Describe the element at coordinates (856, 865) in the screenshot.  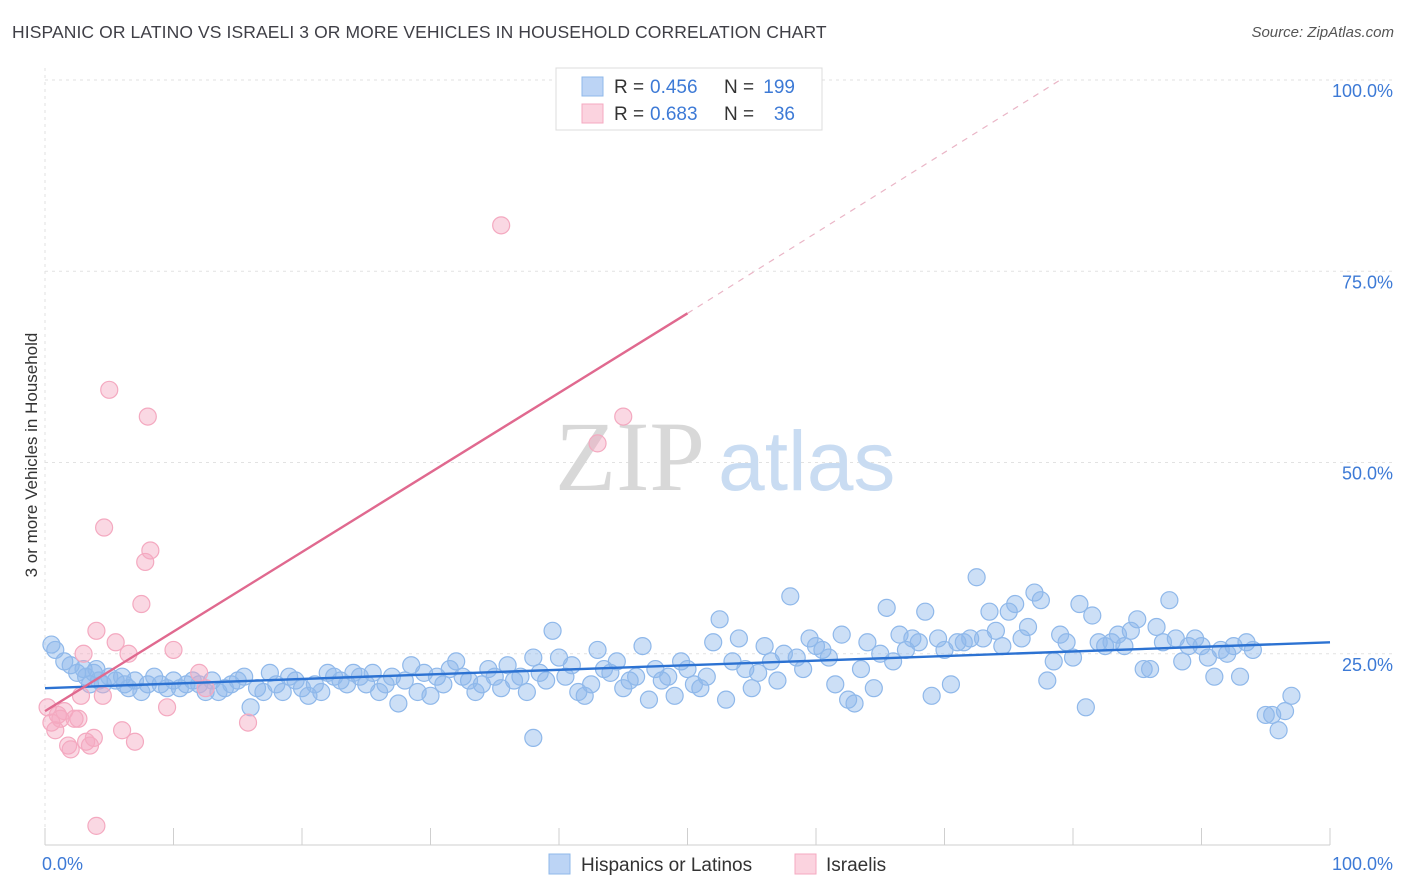
I see `legend-label-israeli: Israelis` at that location.